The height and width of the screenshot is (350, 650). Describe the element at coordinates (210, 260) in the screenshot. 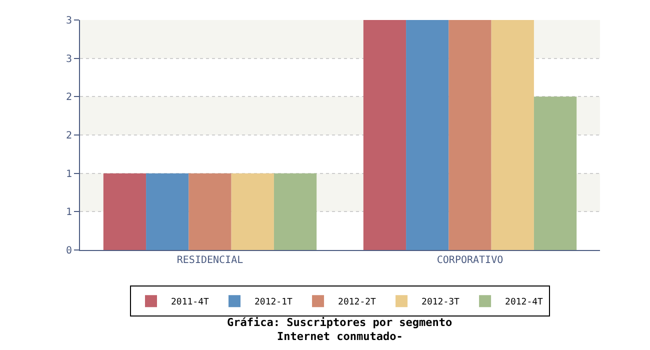

I see `x-tick-label: RESIDENCIAL` at that location.